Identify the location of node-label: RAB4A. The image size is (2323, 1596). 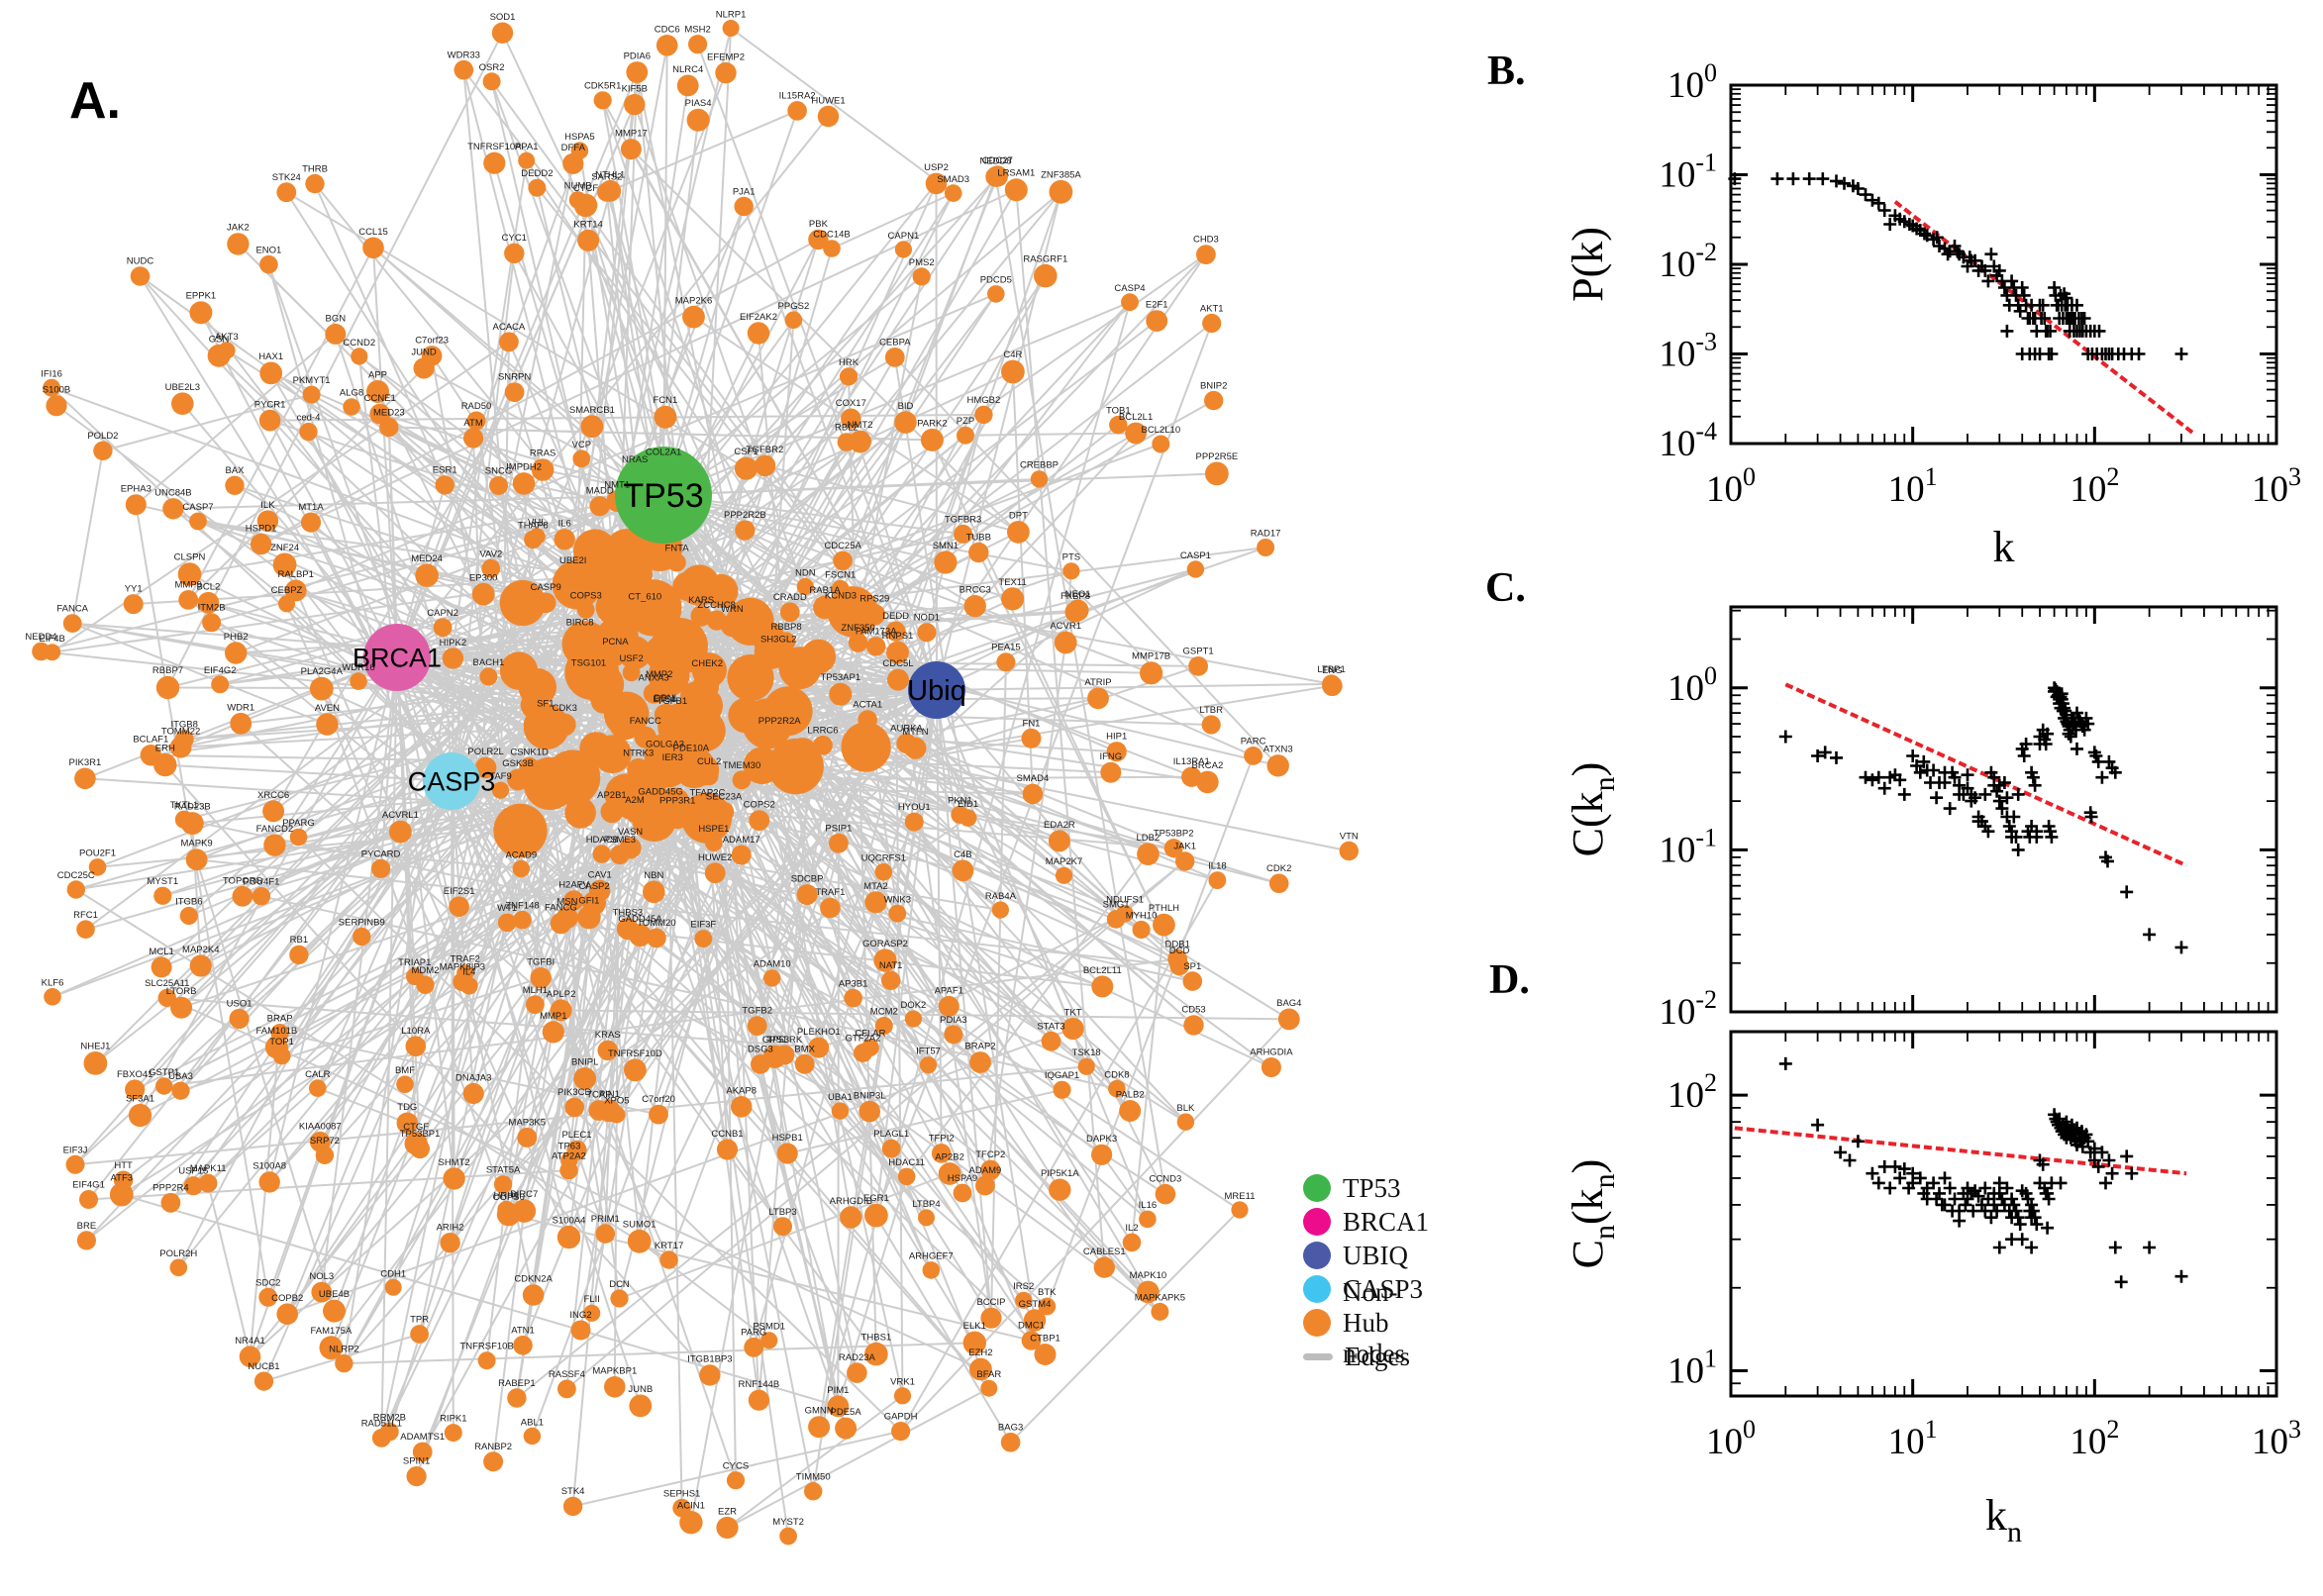
(1001, 896).